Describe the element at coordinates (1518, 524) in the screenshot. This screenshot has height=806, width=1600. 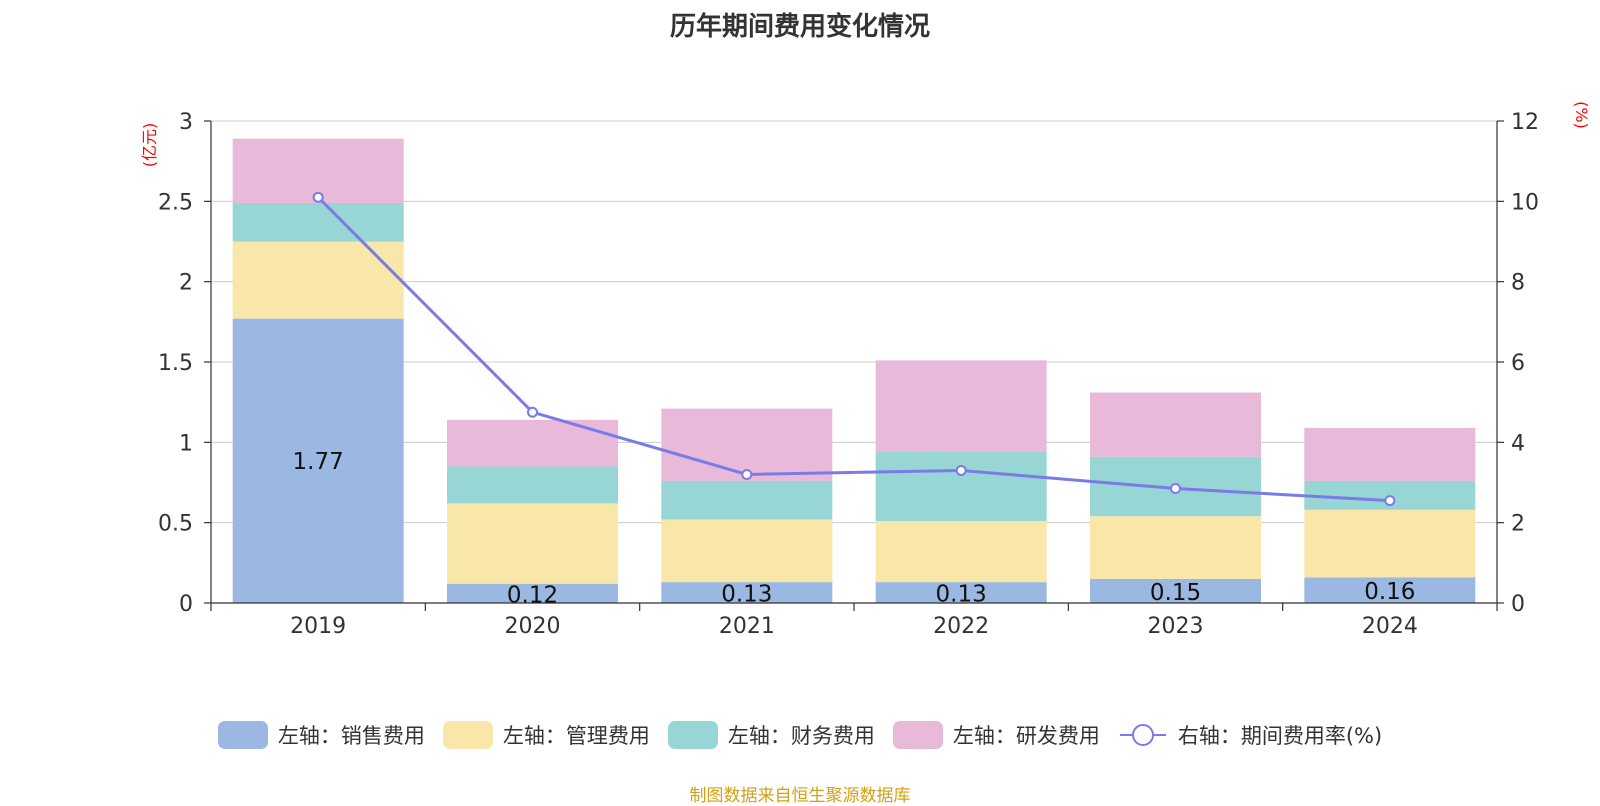
I see `right-tick-label: 2` at that location.